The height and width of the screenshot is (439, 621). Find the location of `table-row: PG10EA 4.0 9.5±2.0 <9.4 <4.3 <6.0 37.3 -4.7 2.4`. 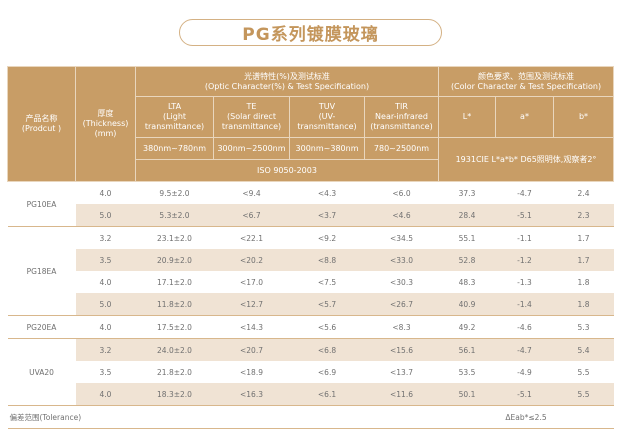

table-row: PG10EA 4.0 9.5±2.0 <9.4 <4.3 <6.0 37.3 -4.7 2.4 is located at coordinates (310, 204).